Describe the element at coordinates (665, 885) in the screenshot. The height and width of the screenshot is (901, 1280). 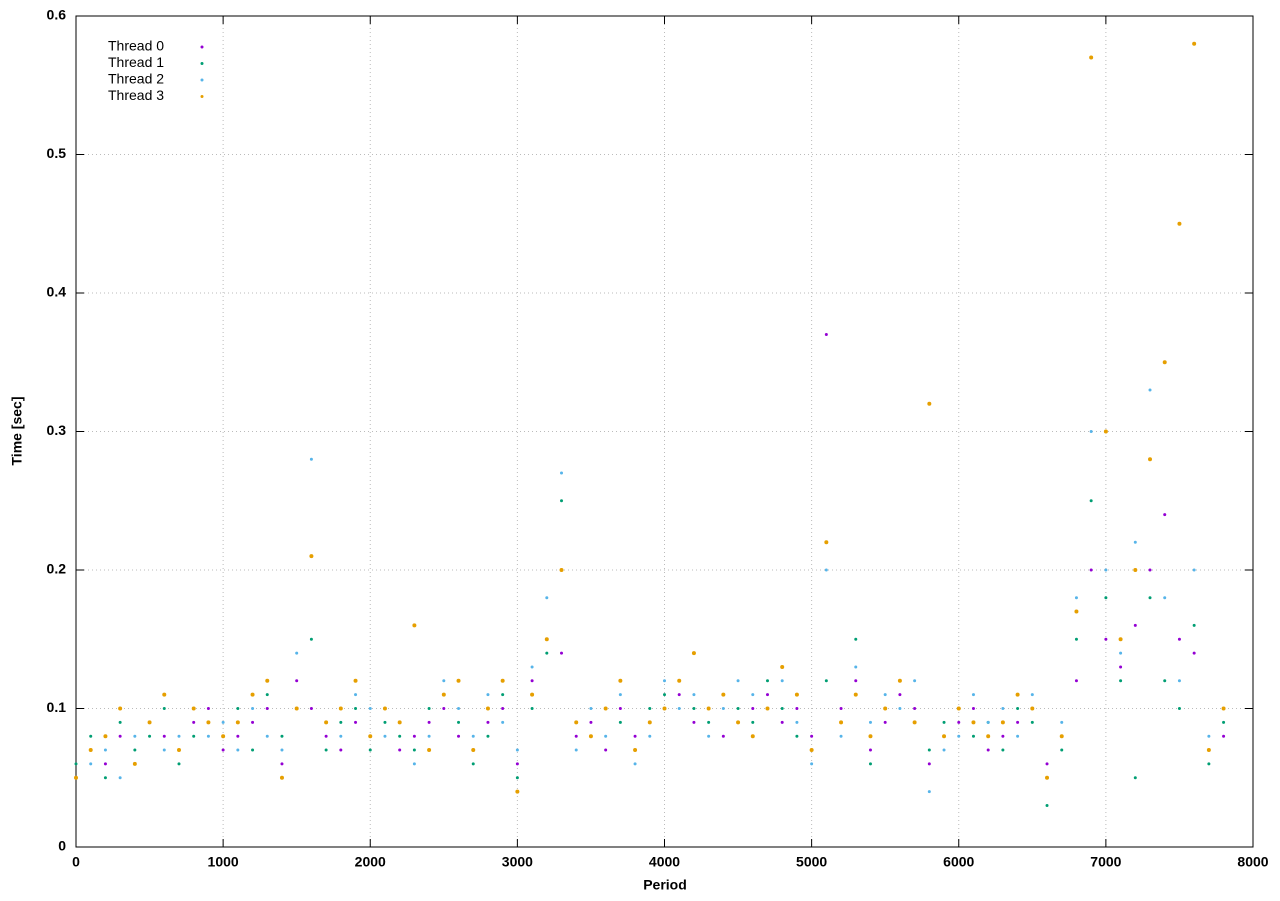
I see `x-axis-label: Period` at that location.